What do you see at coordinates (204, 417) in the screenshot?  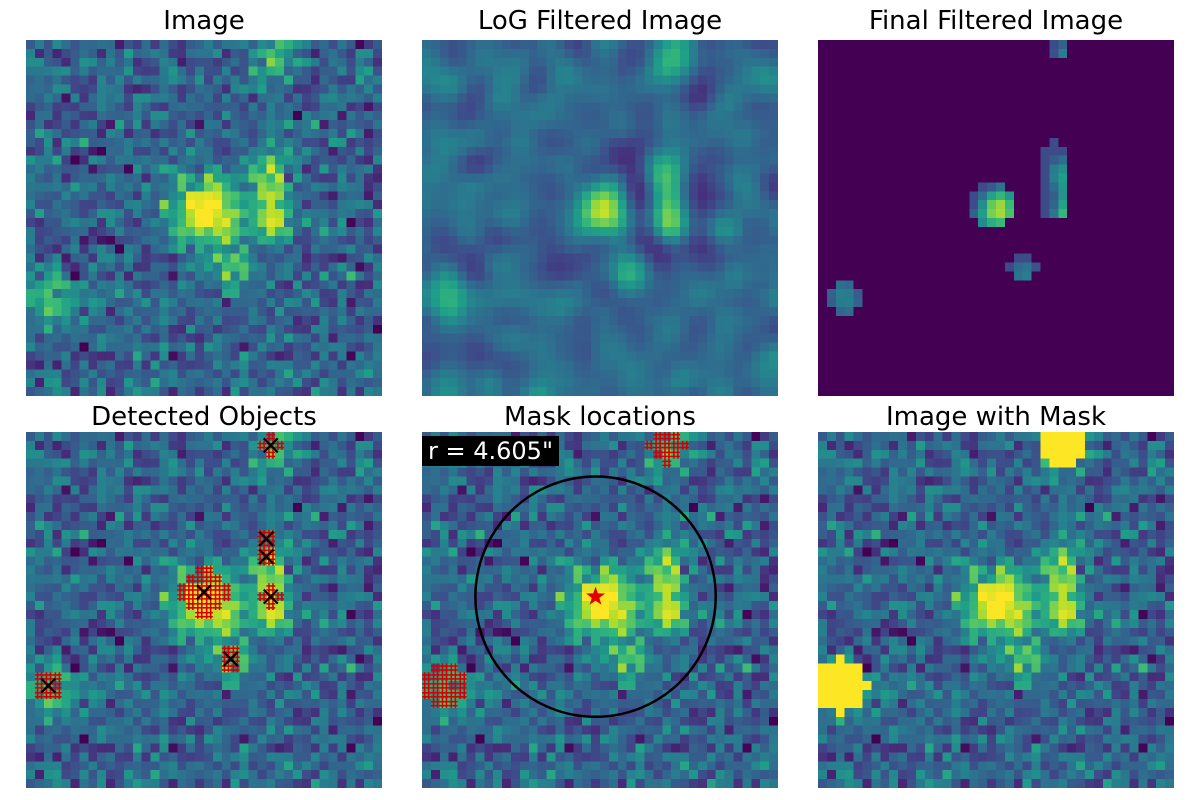 I see `panel-title: Detected Objects` at bounding box center [204, 417].